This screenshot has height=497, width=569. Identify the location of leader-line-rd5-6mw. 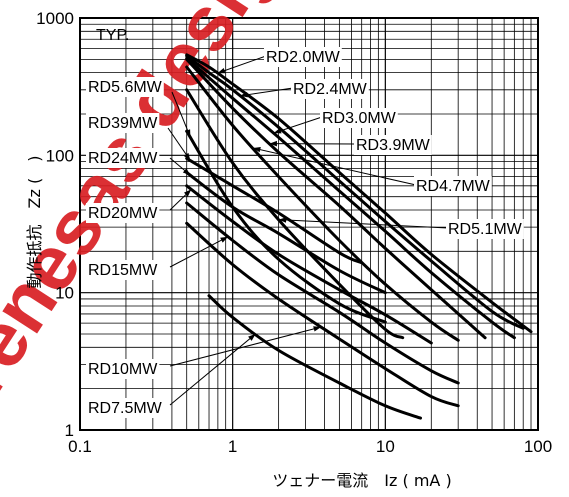
(181, 114).